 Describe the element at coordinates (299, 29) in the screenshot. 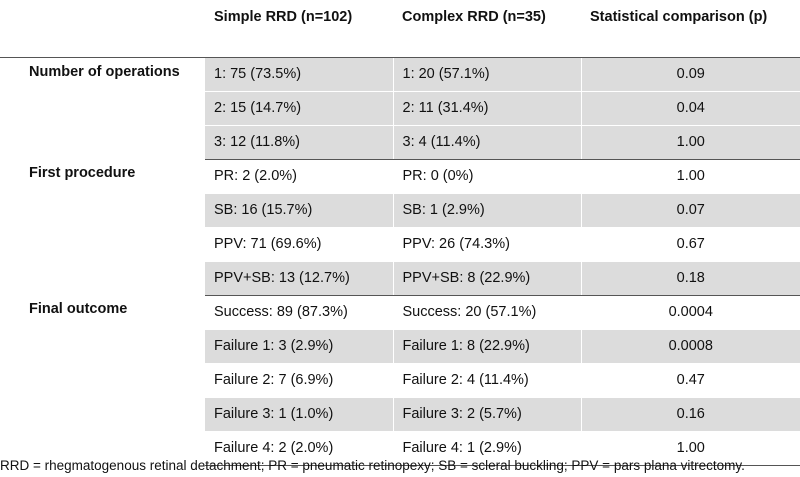

I see `header-simple-rrd: Simple RRD (n=102)` at that location.